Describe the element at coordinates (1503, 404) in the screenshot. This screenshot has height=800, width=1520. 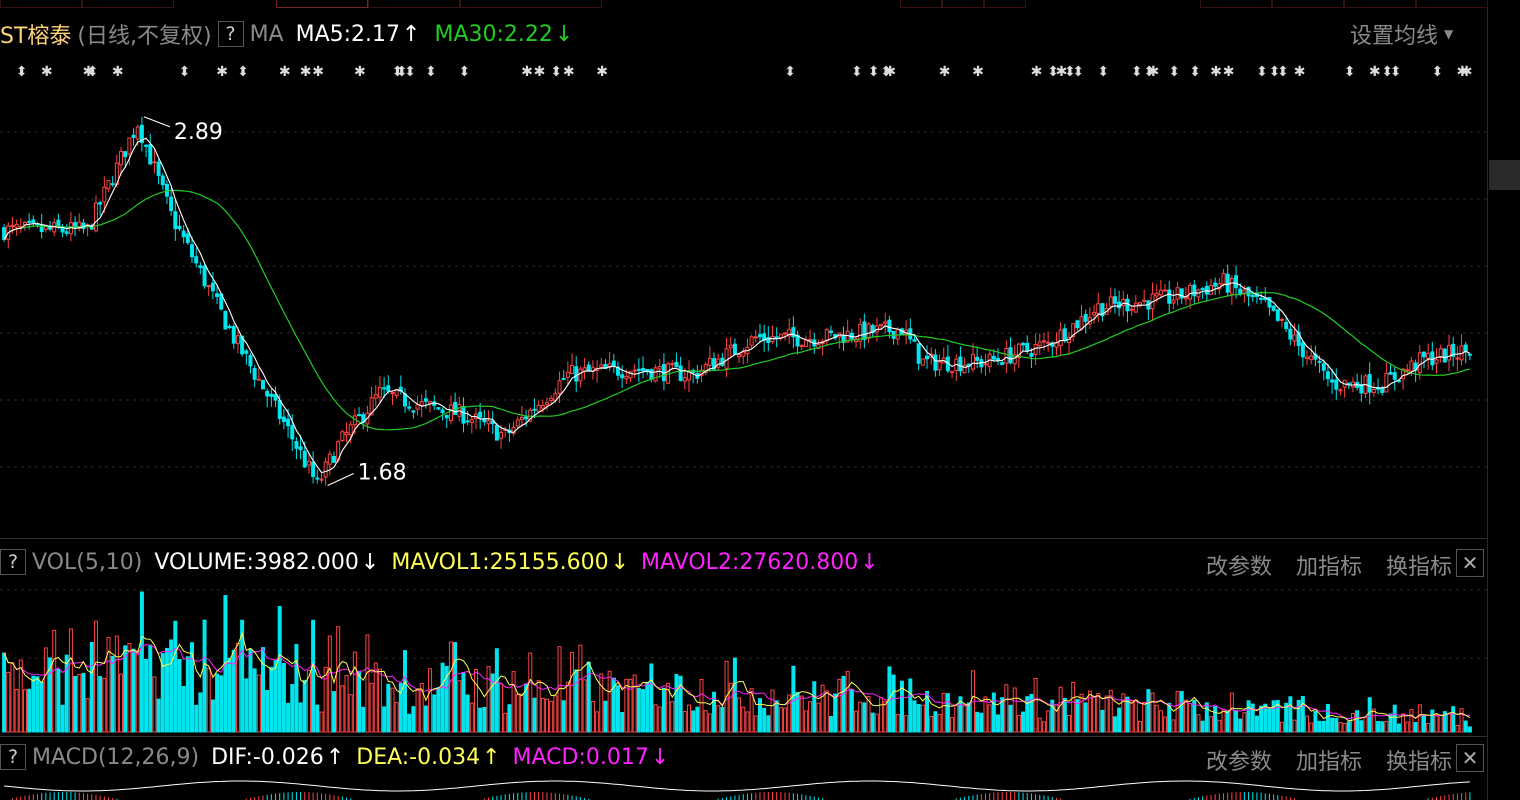
I see `right-scroll-strip` at that location.